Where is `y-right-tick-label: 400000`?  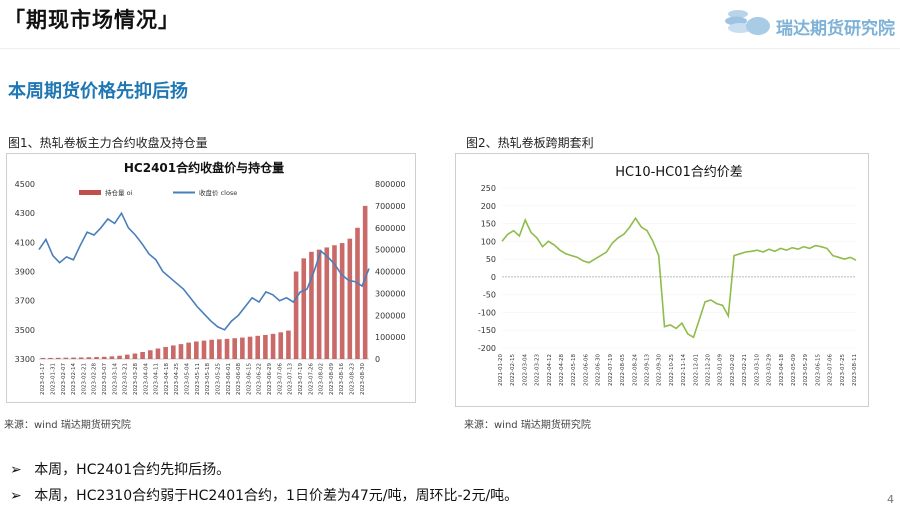
y-right-tick-label: 400000 is located at coordinates (390, 272).